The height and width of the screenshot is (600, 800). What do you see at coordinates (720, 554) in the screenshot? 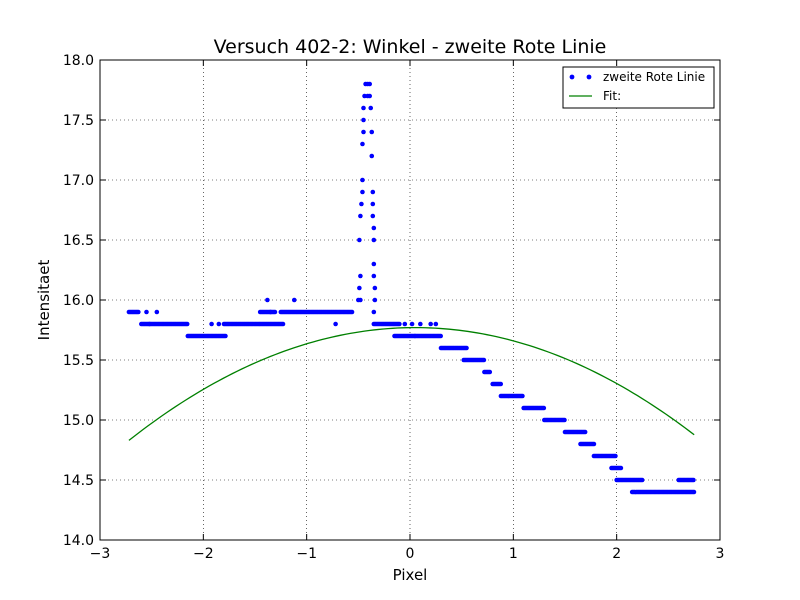
I see `x-tick-label: 3` at bounding box center [720, 554].